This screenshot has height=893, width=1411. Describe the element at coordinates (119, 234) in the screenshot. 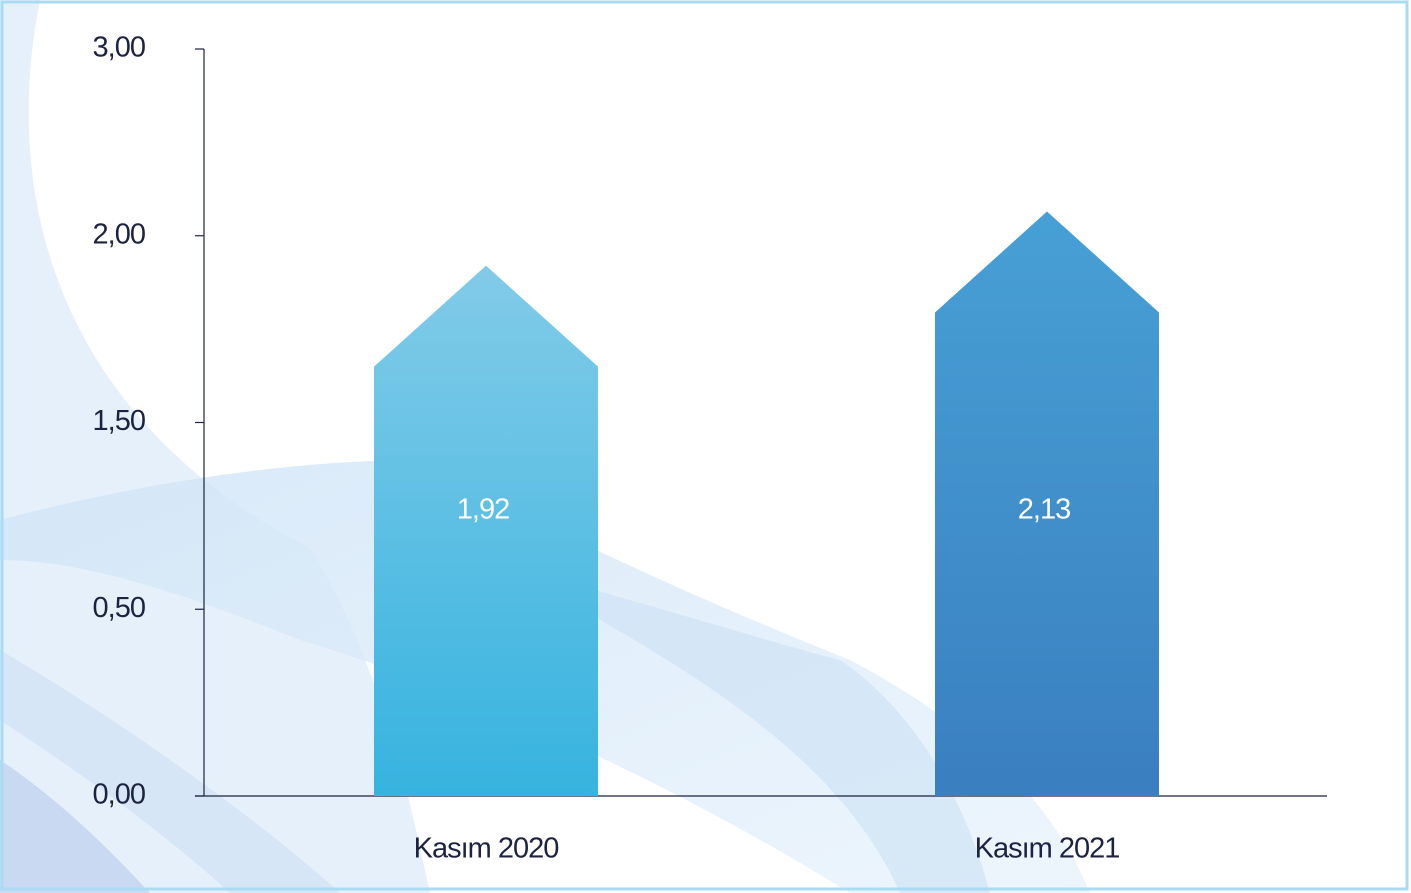

I see `y-tick-label: 2,00` at that location.